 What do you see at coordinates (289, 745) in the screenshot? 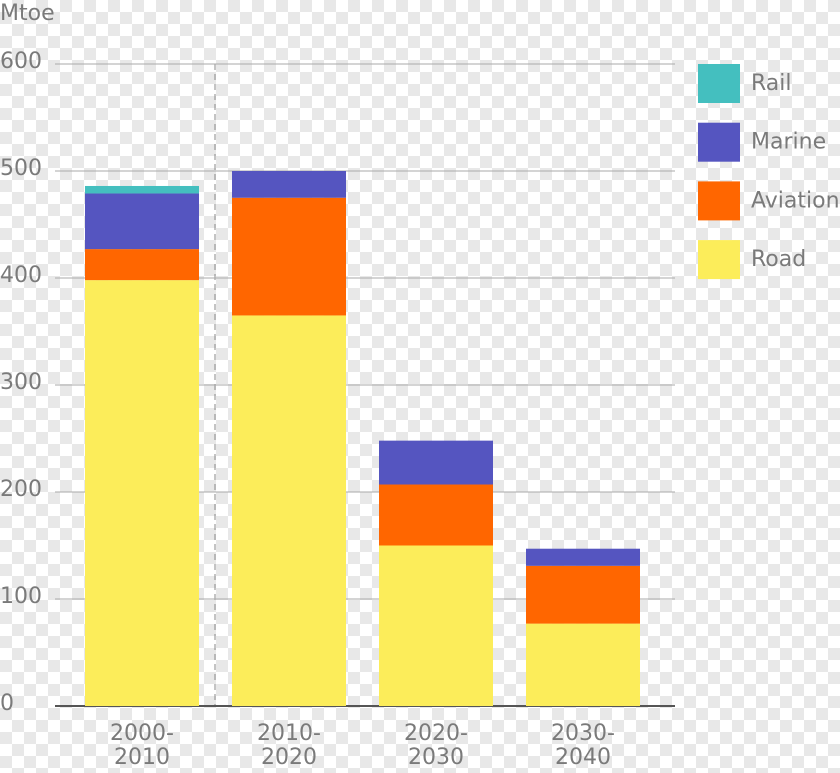
I see `x-tick-label: 2010-2020` at bounding box center [289, 745].